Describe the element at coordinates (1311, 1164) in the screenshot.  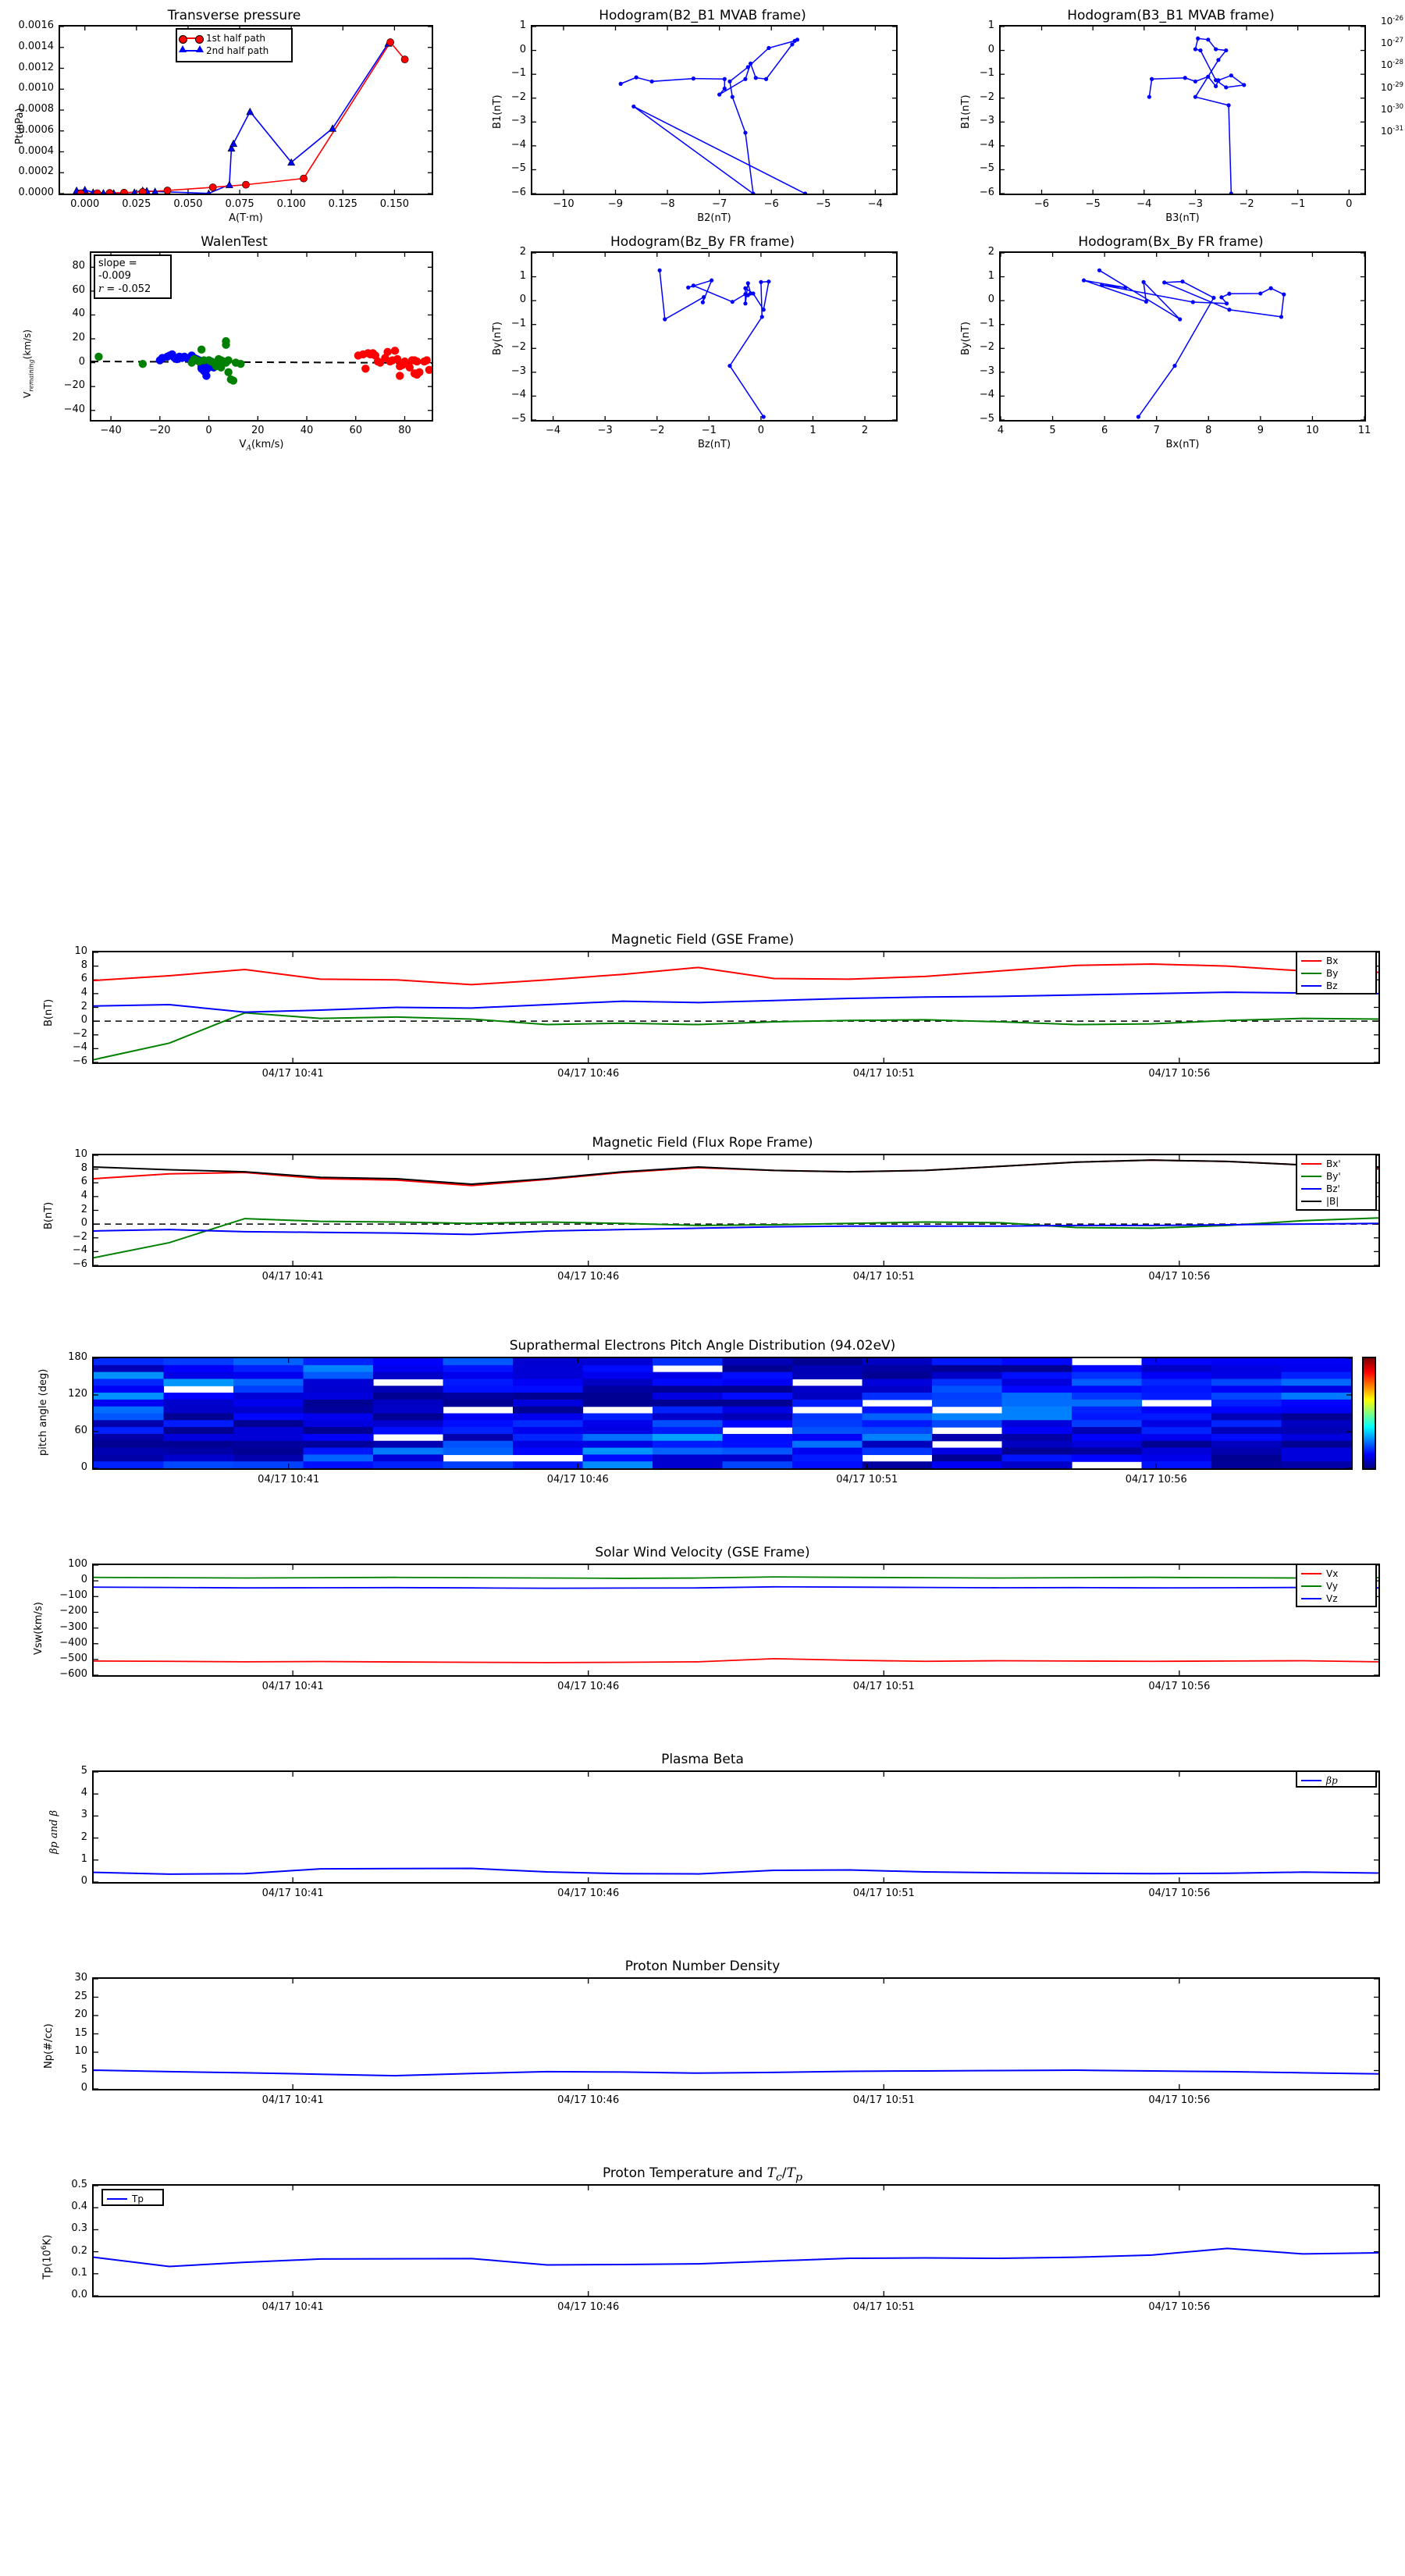
I see `legend-swatch-bxp` at that location.